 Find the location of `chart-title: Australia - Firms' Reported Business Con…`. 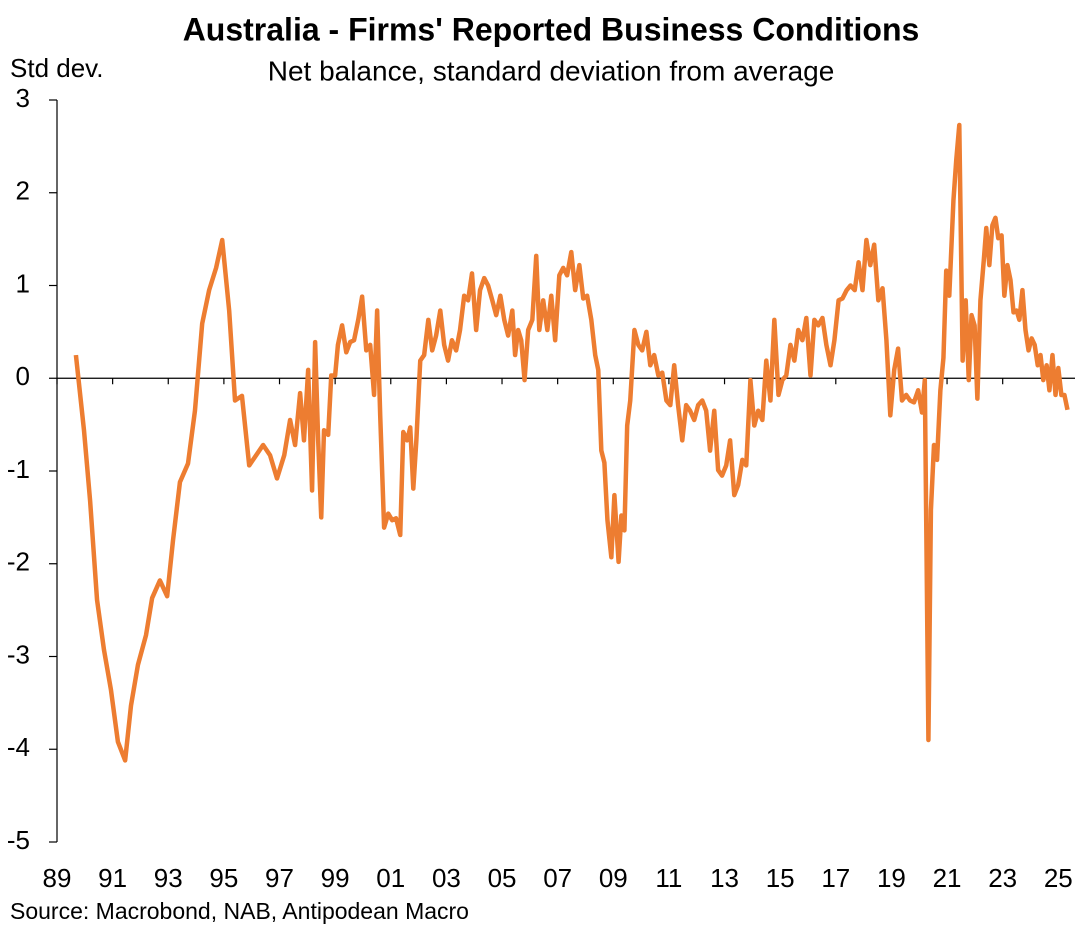

chart-title: Australia - Firms' Reported Business Con… is located at coordinates (551, 29).